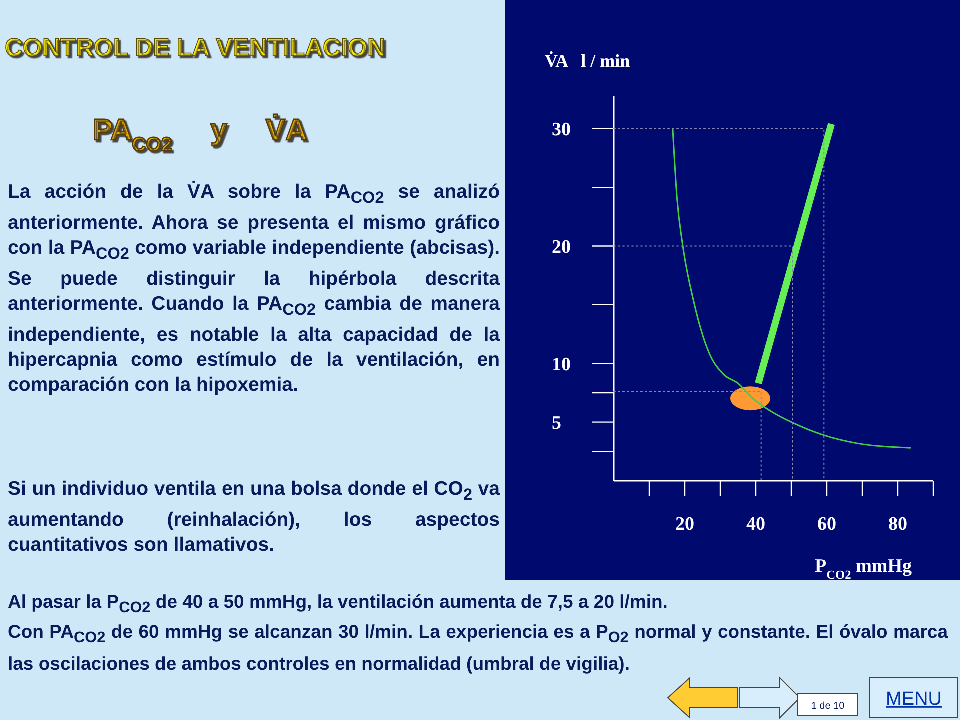 Image resolution: width=960 pixels, height=720 pixels. What do you see at coordinates (195, 48) in the screenshot?
I see `text: CONTROL DE LA VENTILACION` at bounding box center [195, 48].